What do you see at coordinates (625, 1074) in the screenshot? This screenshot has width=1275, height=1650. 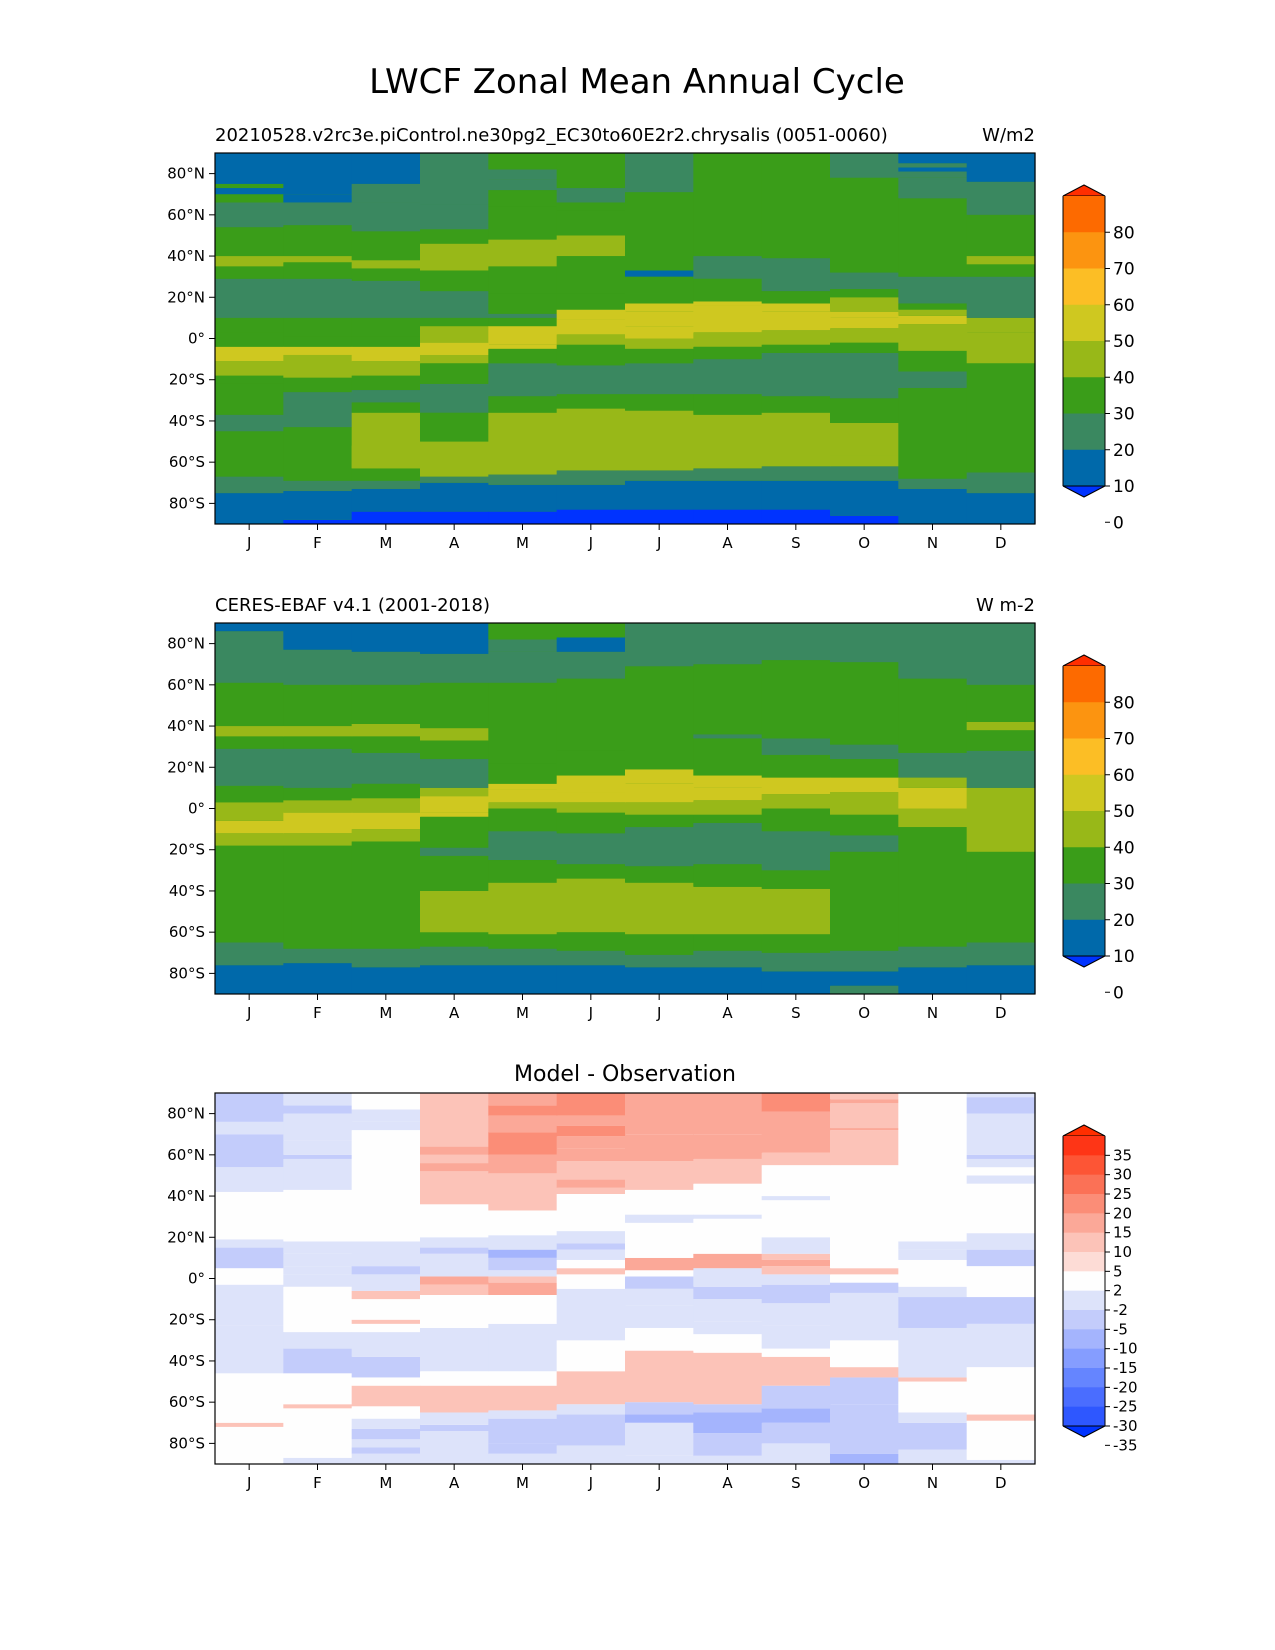 I see `panel-title-center: Model - Observation` at bounding box center [625, 1074].